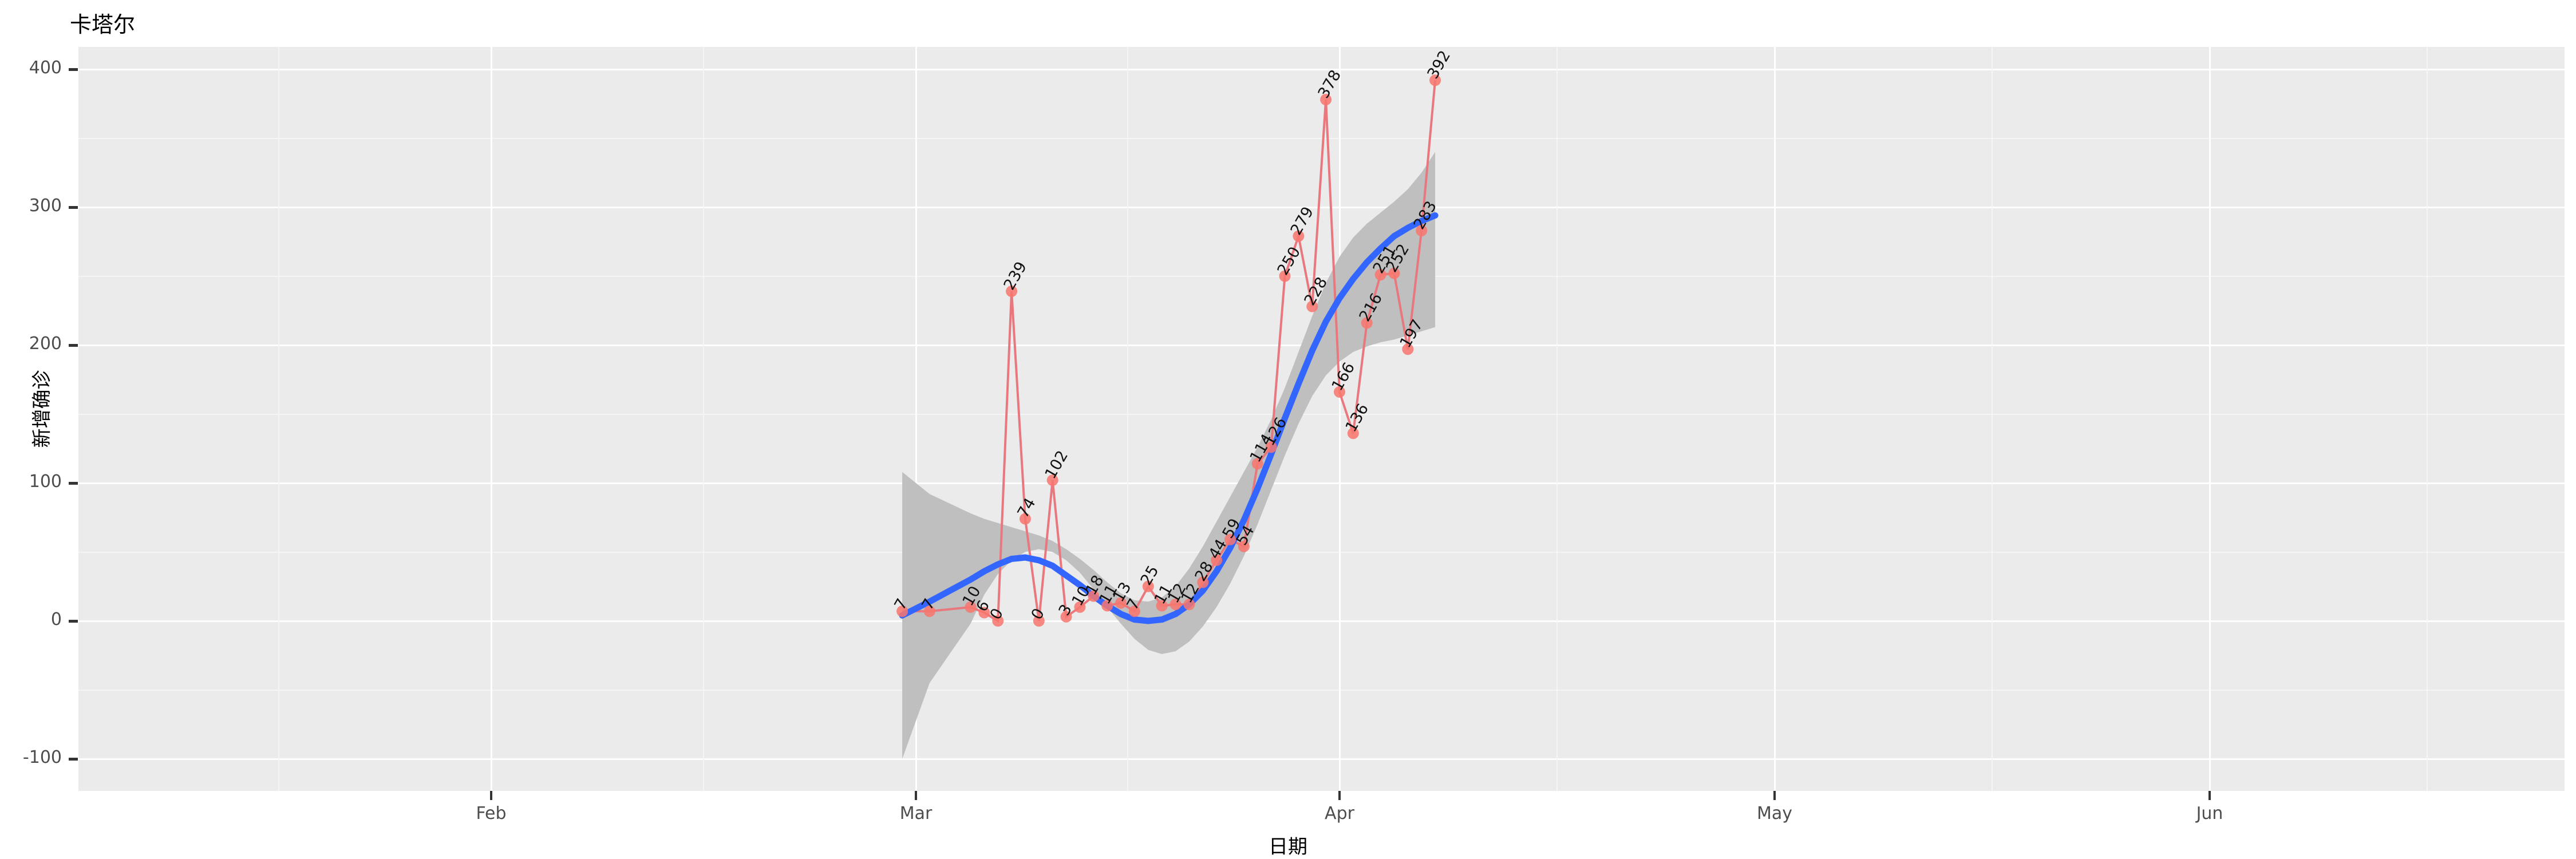  Describe the element at coordinates (1288, 847) in the screenshot. I see `x-axis-title: 日期` at that location.